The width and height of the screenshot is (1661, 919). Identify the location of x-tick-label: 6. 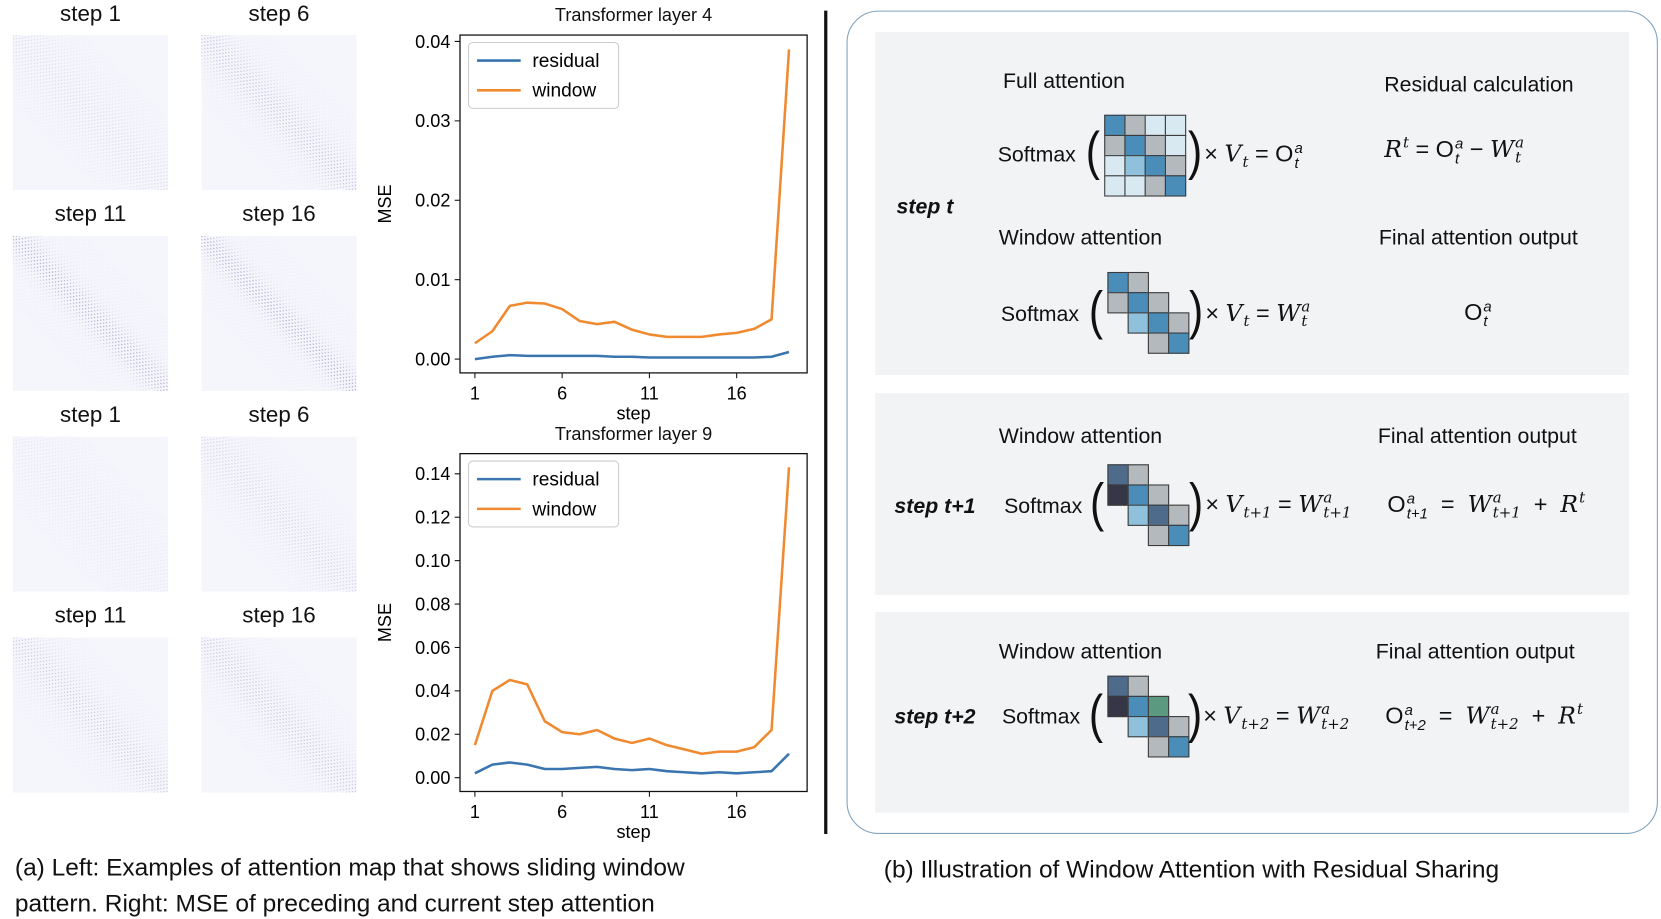
(562, 393).